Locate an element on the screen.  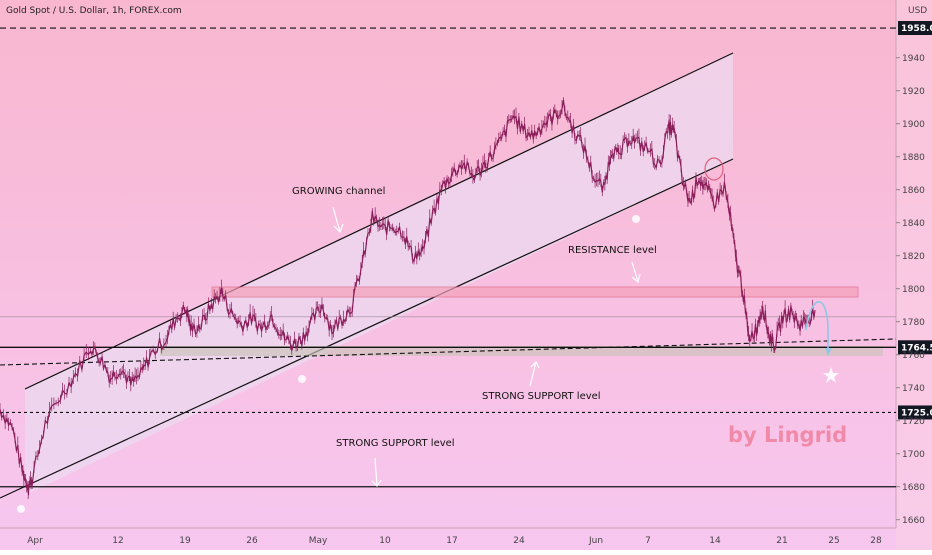
x-tick-label: Jun is located at coordinates (595, 541).